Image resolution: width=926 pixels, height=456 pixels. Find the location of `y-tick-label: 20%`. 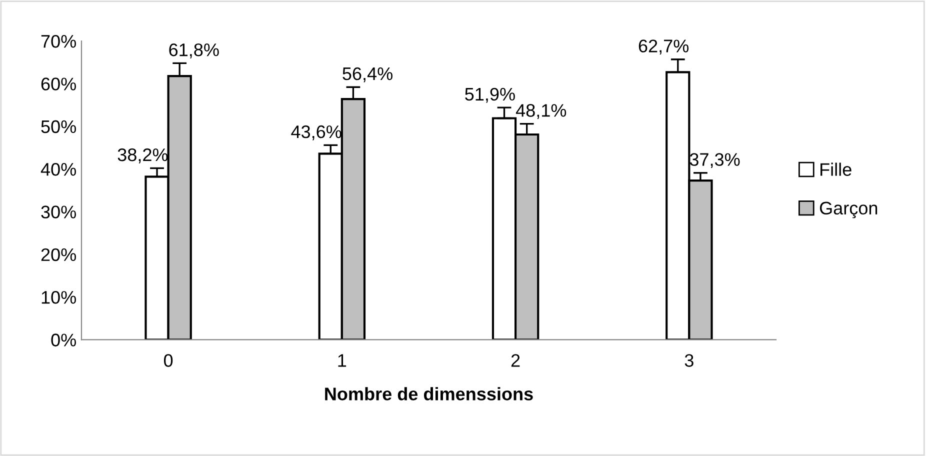

y-tick-label: 20% is located at coordinates (58, 255).